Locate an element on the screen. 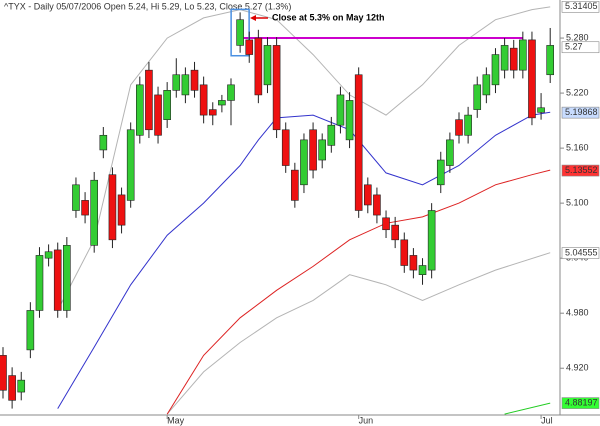 This screenshot has width=600, height=426. y-tick-label: 5.280 is located at coordinates (577, 37).